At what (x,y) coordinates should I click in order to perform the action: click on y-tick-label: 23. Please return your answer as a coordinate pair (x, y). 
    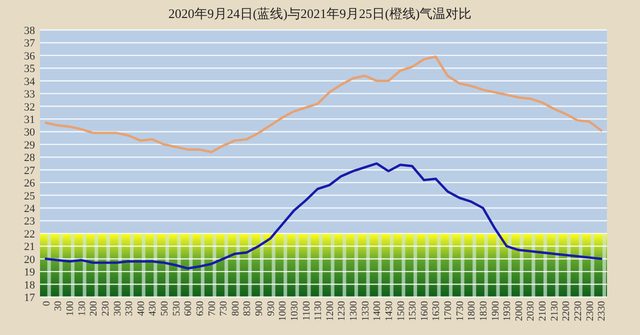
    Looking at the image, I should click on (30, 222).